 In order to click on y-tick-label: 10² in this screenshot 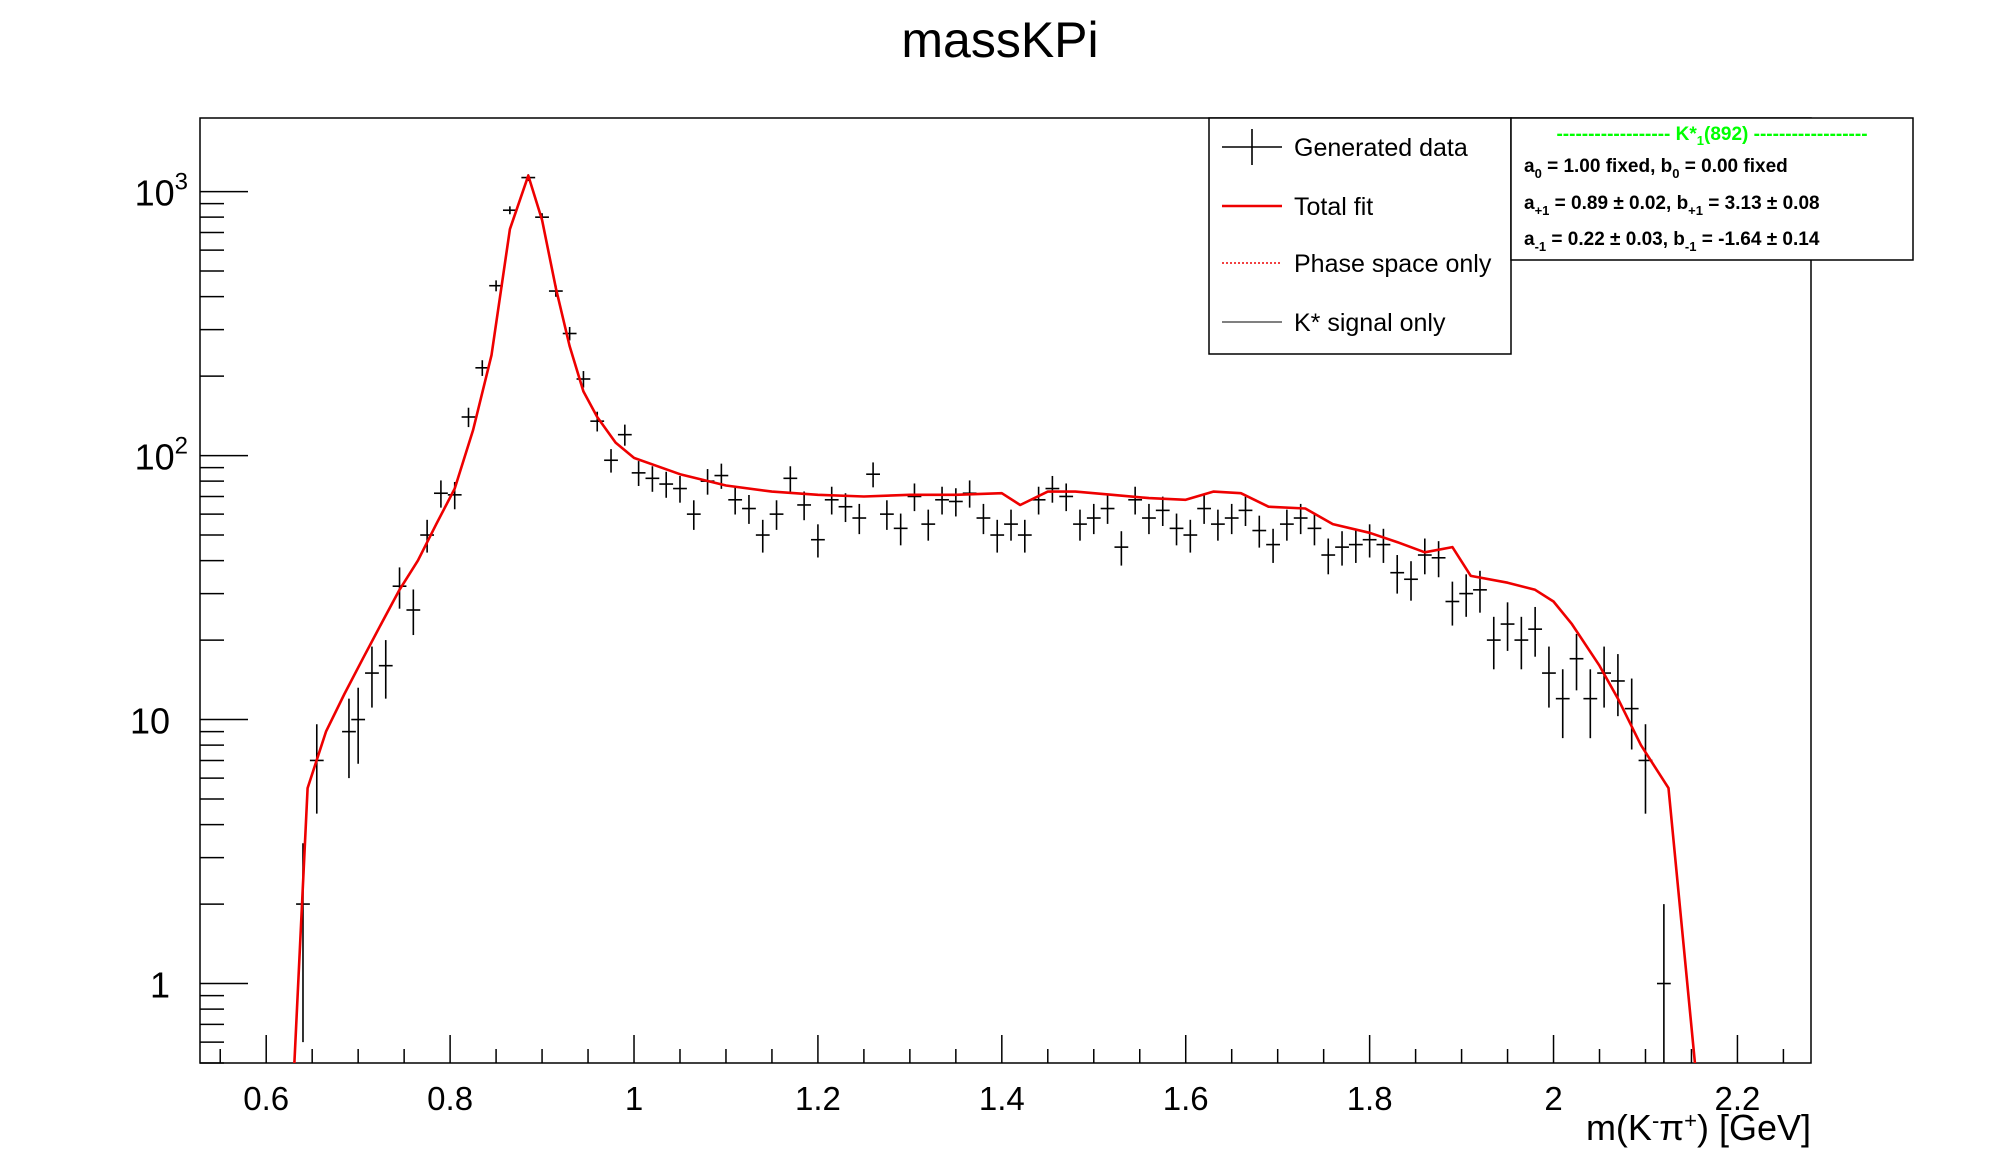, I will do `click(161, 455)`.